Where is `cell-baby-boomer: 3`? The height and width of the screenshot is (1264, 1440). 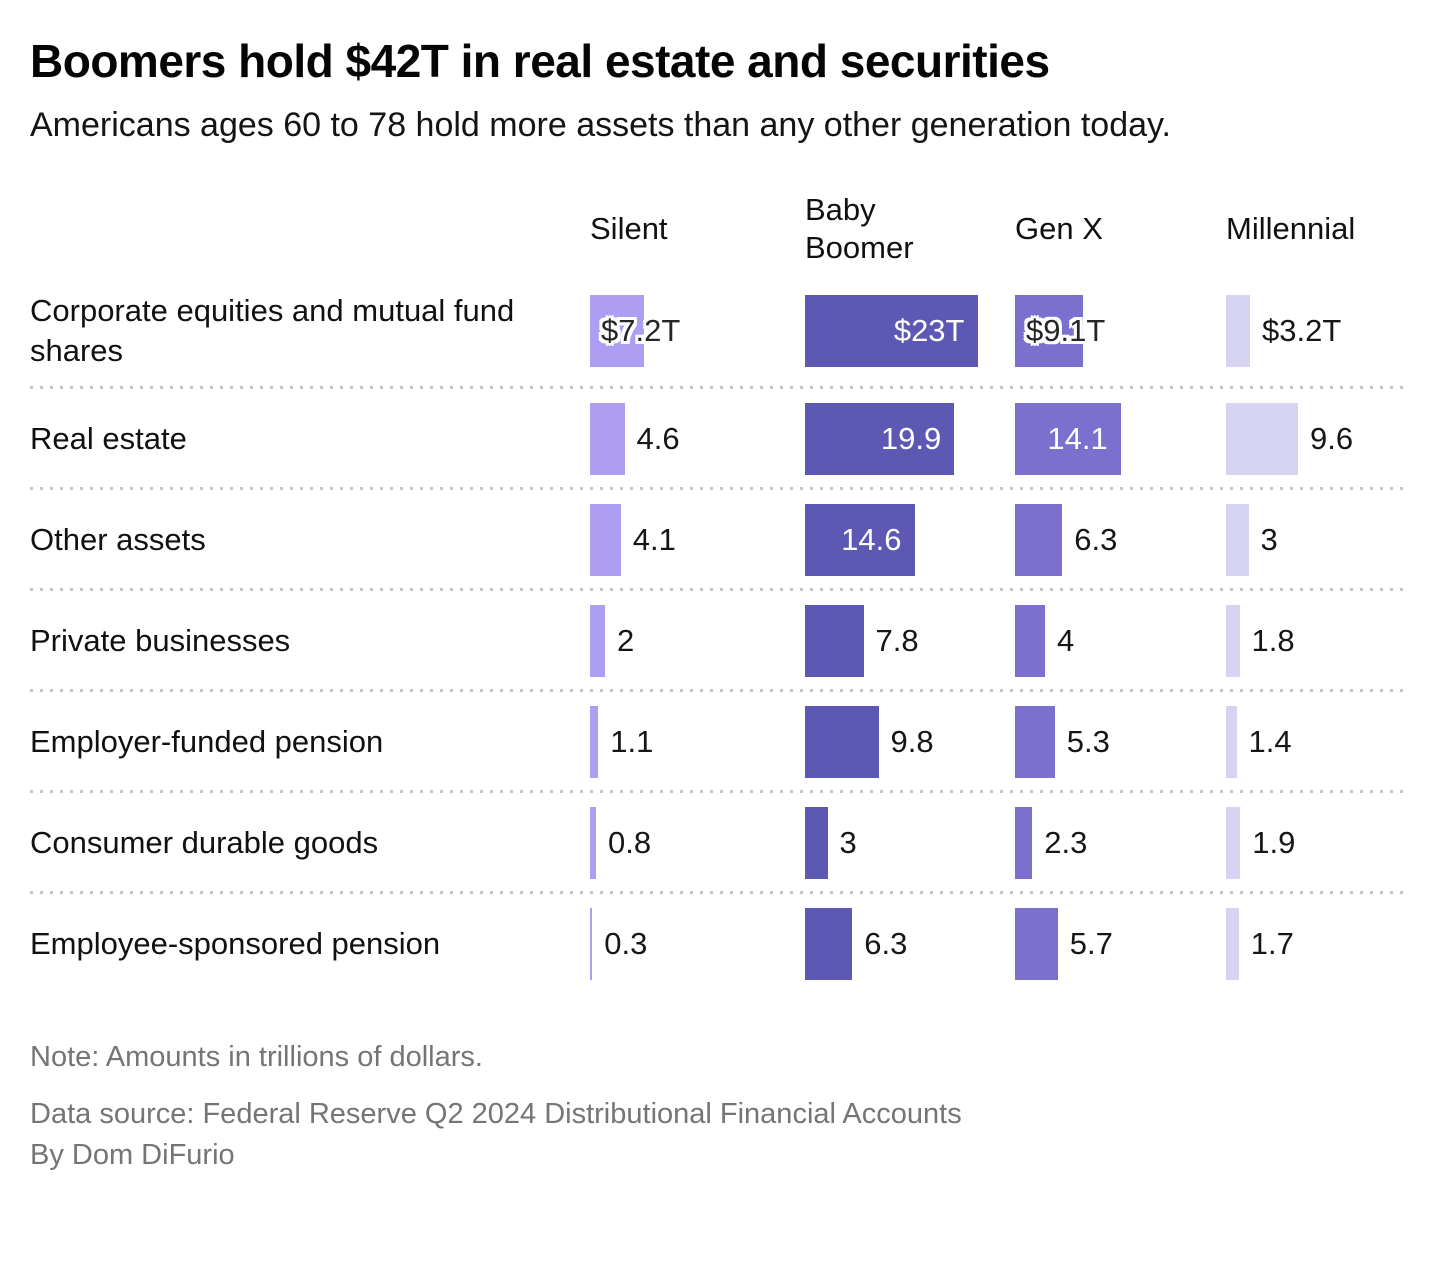
cell-baby-boomer: 3 is located at coordinates (910, 843).